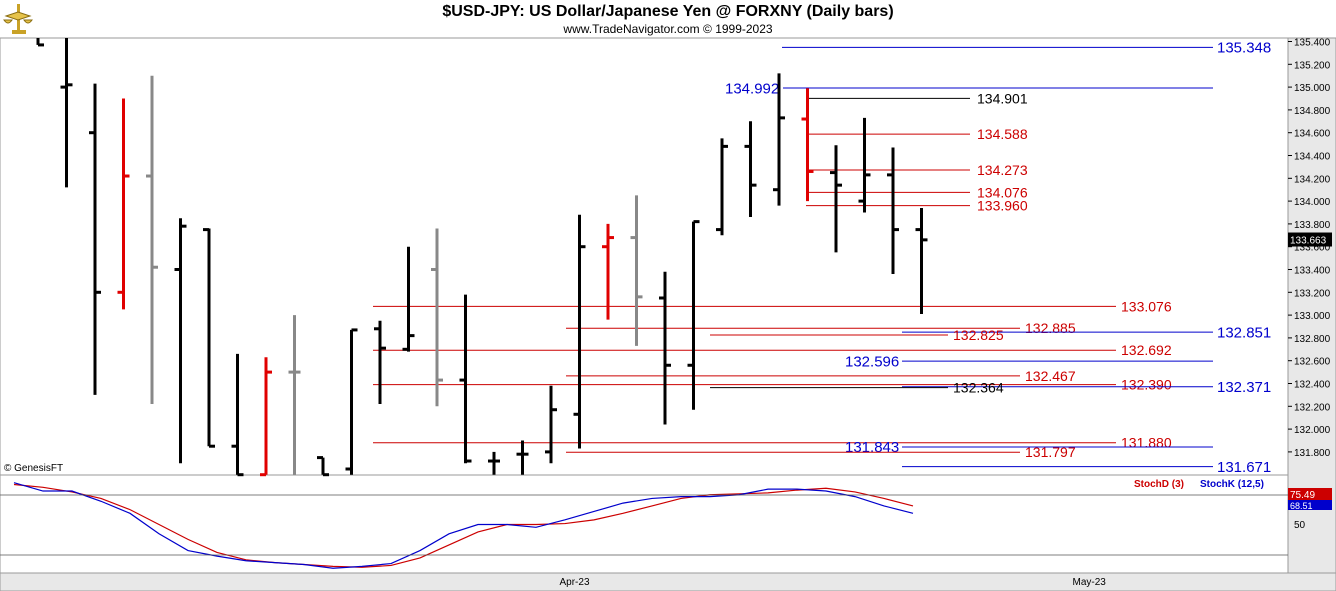 This screenshot has height=591, width=1336. What do you see at coordinates (1232, 484) in the screenshot?
I see `legend-stoch-k: StochK (12,5)` at bounding box center [1232, 484].